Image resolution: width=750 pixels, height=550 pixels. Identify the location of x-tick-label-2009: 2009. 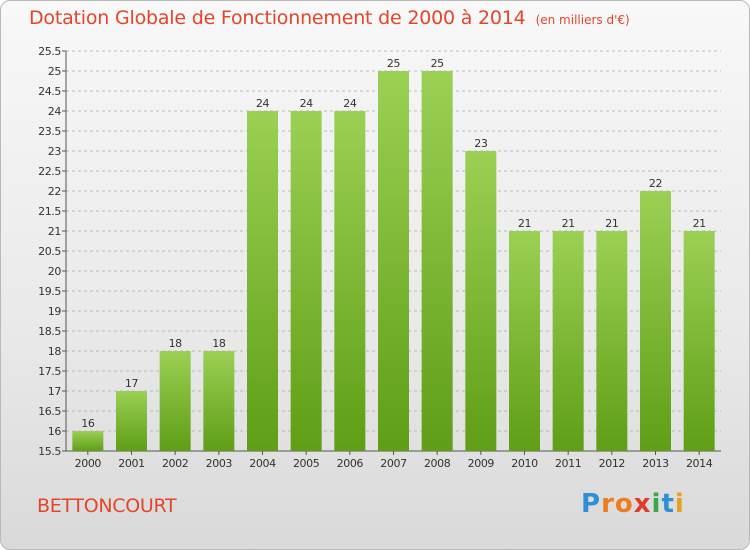
(481, 463).